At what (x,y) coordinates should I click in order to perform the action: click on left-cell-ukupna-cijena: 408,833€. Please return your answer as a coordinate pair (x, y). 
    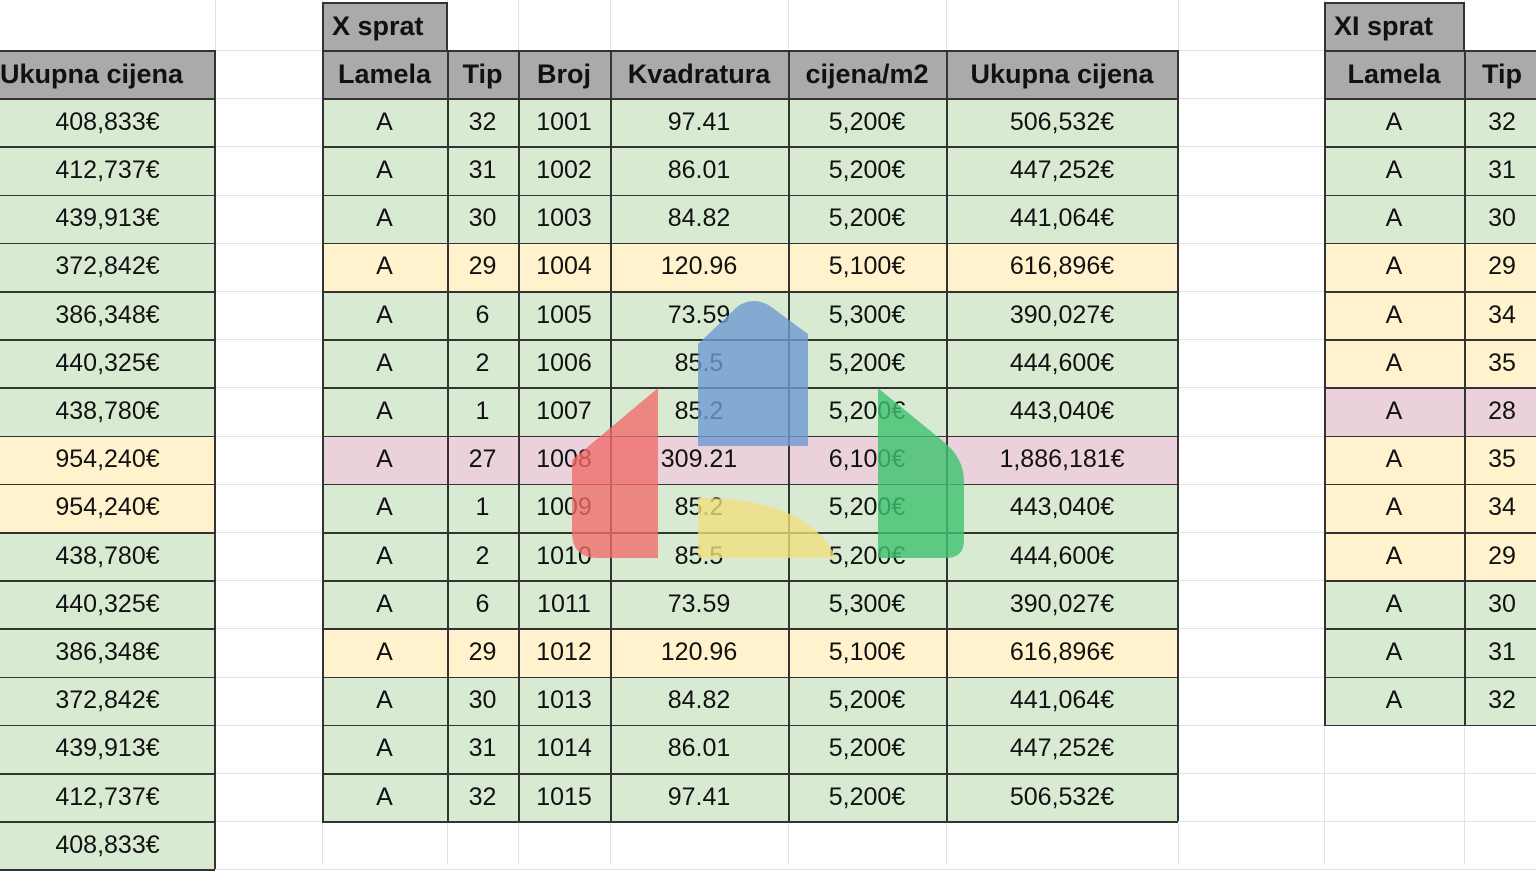
    Looking at the image, I should click on (107, 845).